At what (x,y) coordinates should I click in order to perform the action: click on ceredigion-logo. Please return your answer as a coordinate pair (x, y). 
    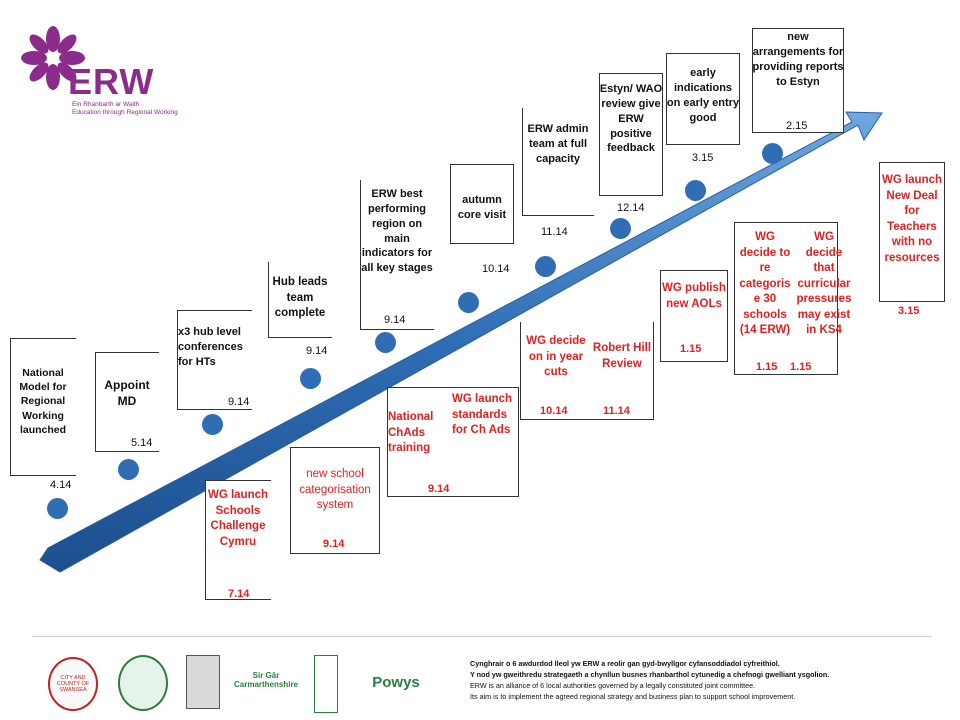
    Looking at the image, I should click on (326, 684).